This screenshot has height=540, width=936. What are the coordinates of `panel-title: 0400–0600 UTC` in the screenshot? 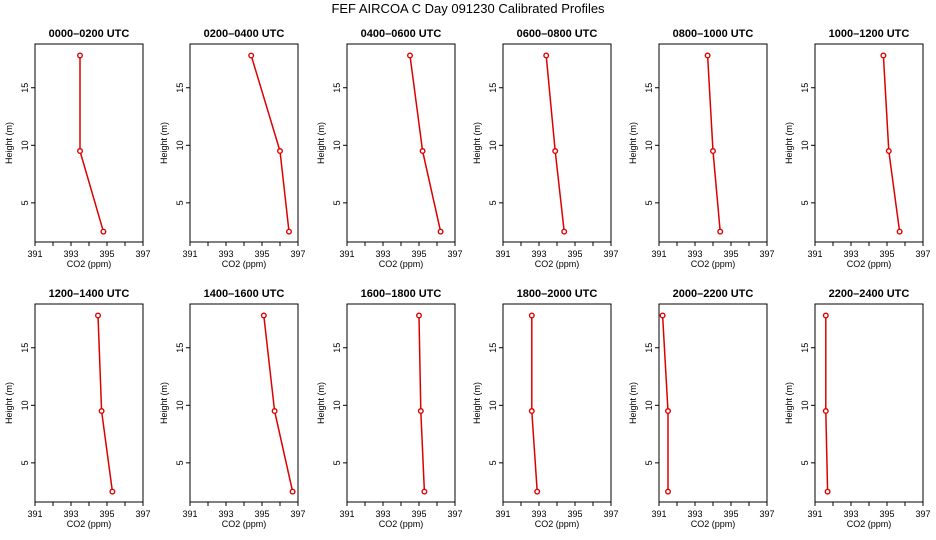 It's located at (401, 34).